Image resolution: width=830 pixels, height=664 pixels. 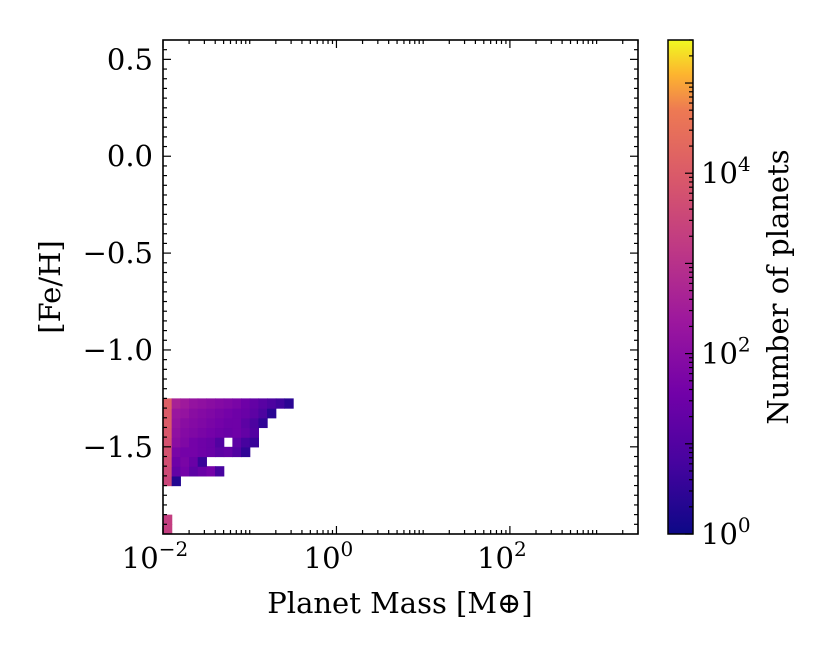 What do you see at coordinates (118, 350) in the screenshot?
I see `y-tick-label: −1.0` at bounding box center [118, 350].